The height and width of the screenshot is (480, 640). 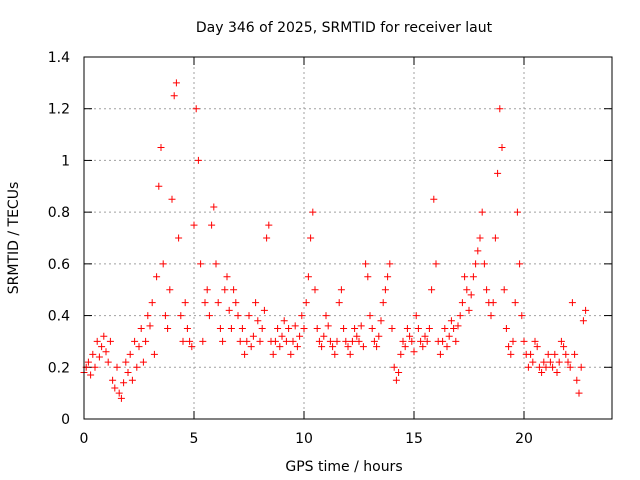 What do you see at coordinates (59, 317) in the screenshot?
I see `y-tick-label: 0.4` at bounding box center [59, 317].